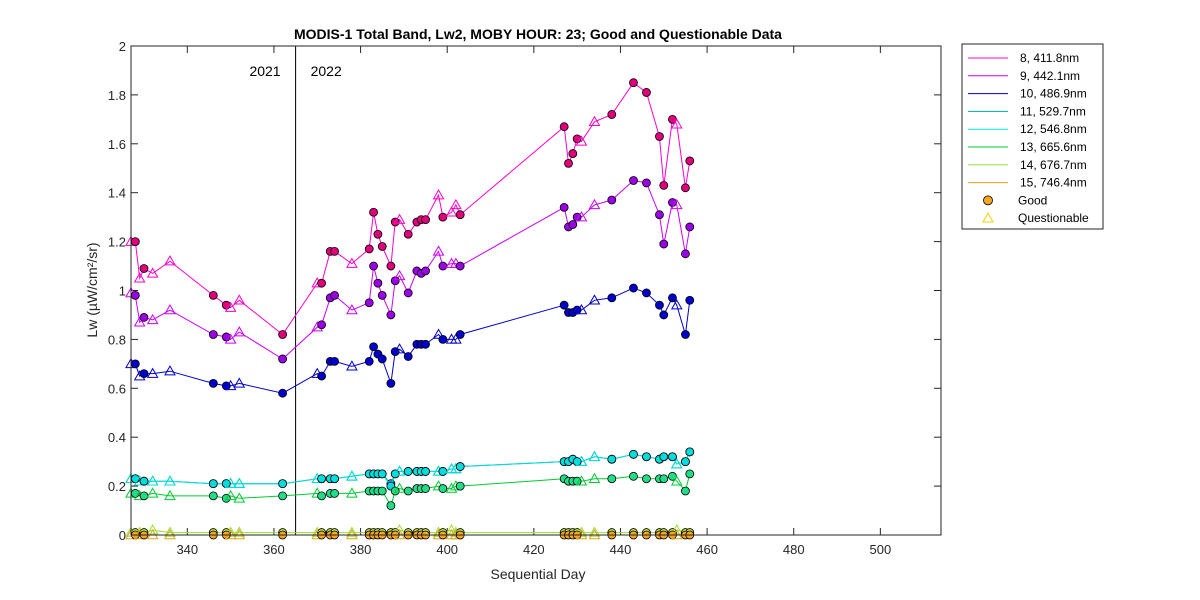  Describe the element at coordinates (1053, 183) in the screenshot. I see `legend-label: 15, 746.4nm` at that location.